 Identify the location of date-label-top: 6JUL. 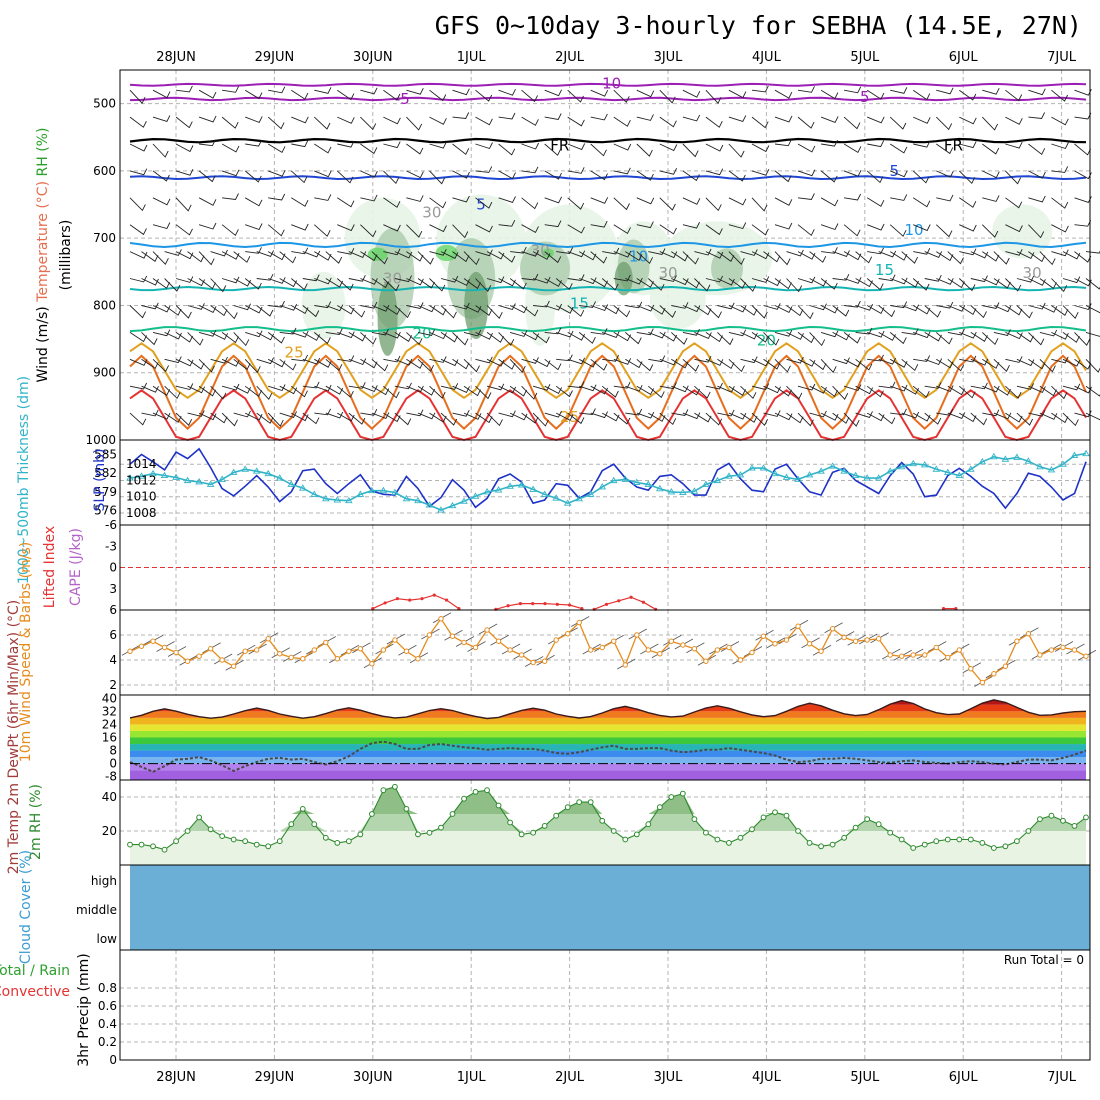
(964, 57).